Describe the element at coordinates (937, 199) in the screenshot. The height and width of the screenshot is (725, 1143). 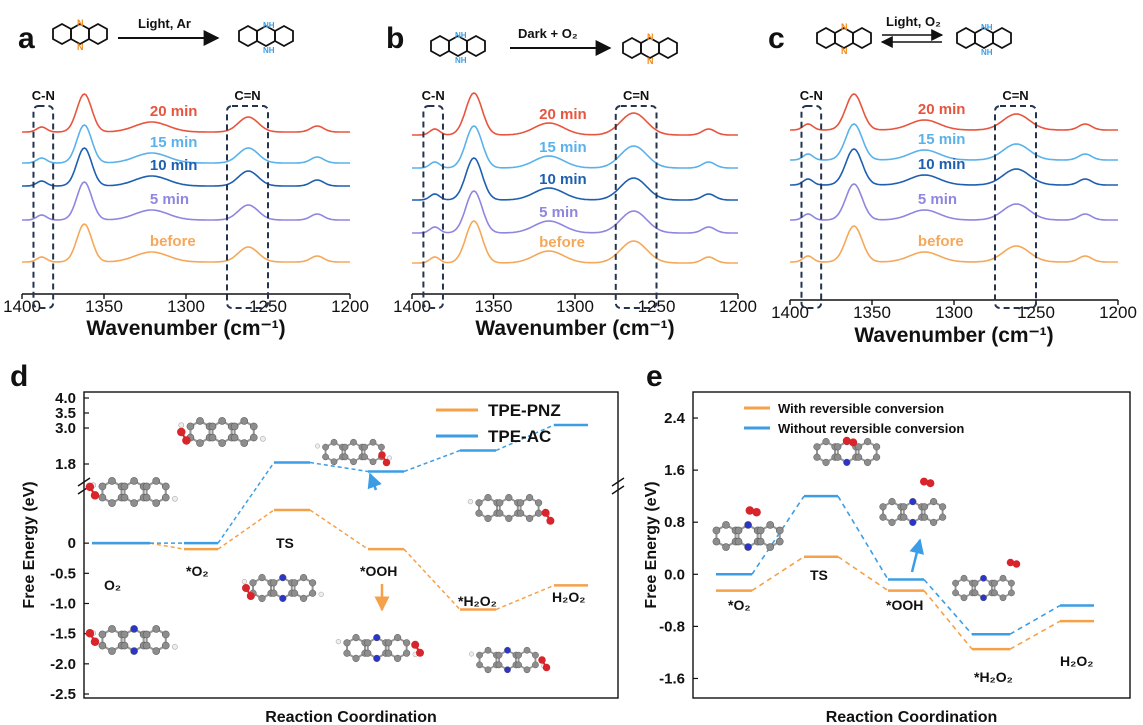
I see `trace-label: 5 min` at that location.